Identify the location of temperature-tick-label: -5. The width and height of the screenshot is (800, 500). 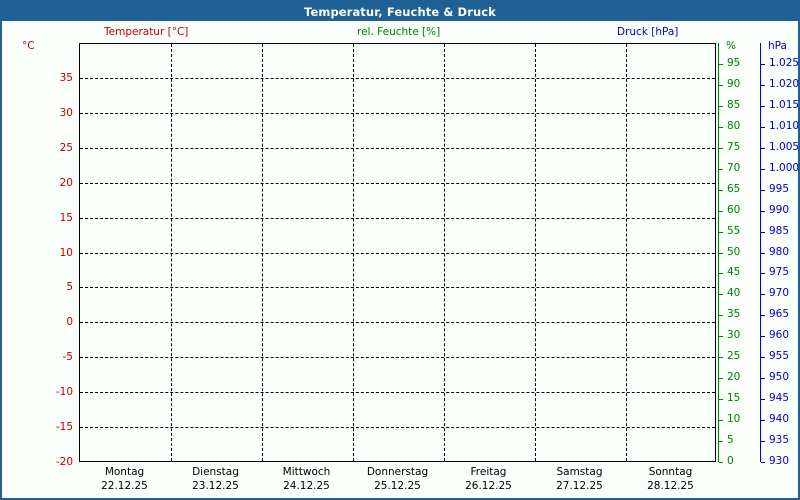
(67, 357).